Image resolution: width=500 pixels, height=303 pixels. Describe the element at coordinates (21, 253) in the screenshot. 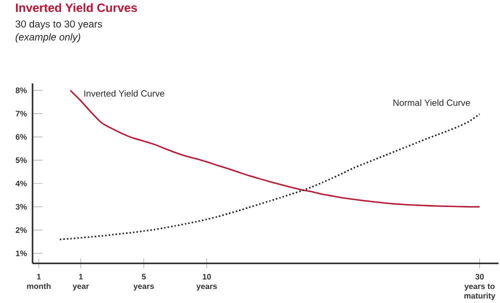

I see `y-tick-label: 1%` at that location.